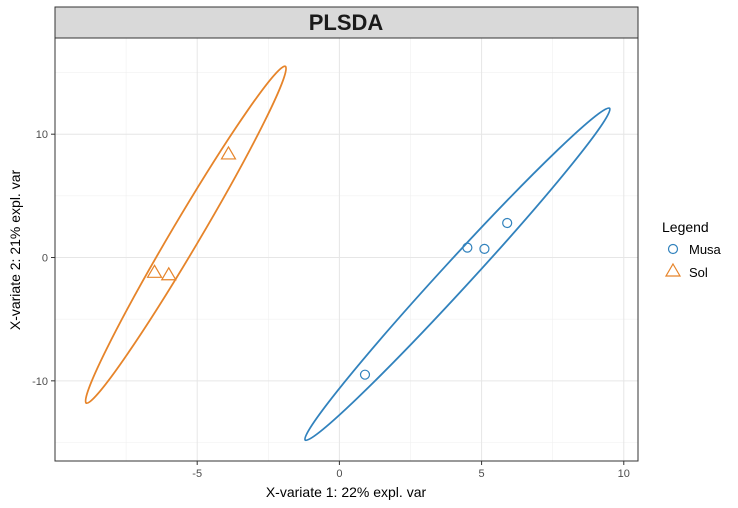 The height and width of the screenshot is (508, 738). I want to click on x-tick-label: -5, so click(197, 474).